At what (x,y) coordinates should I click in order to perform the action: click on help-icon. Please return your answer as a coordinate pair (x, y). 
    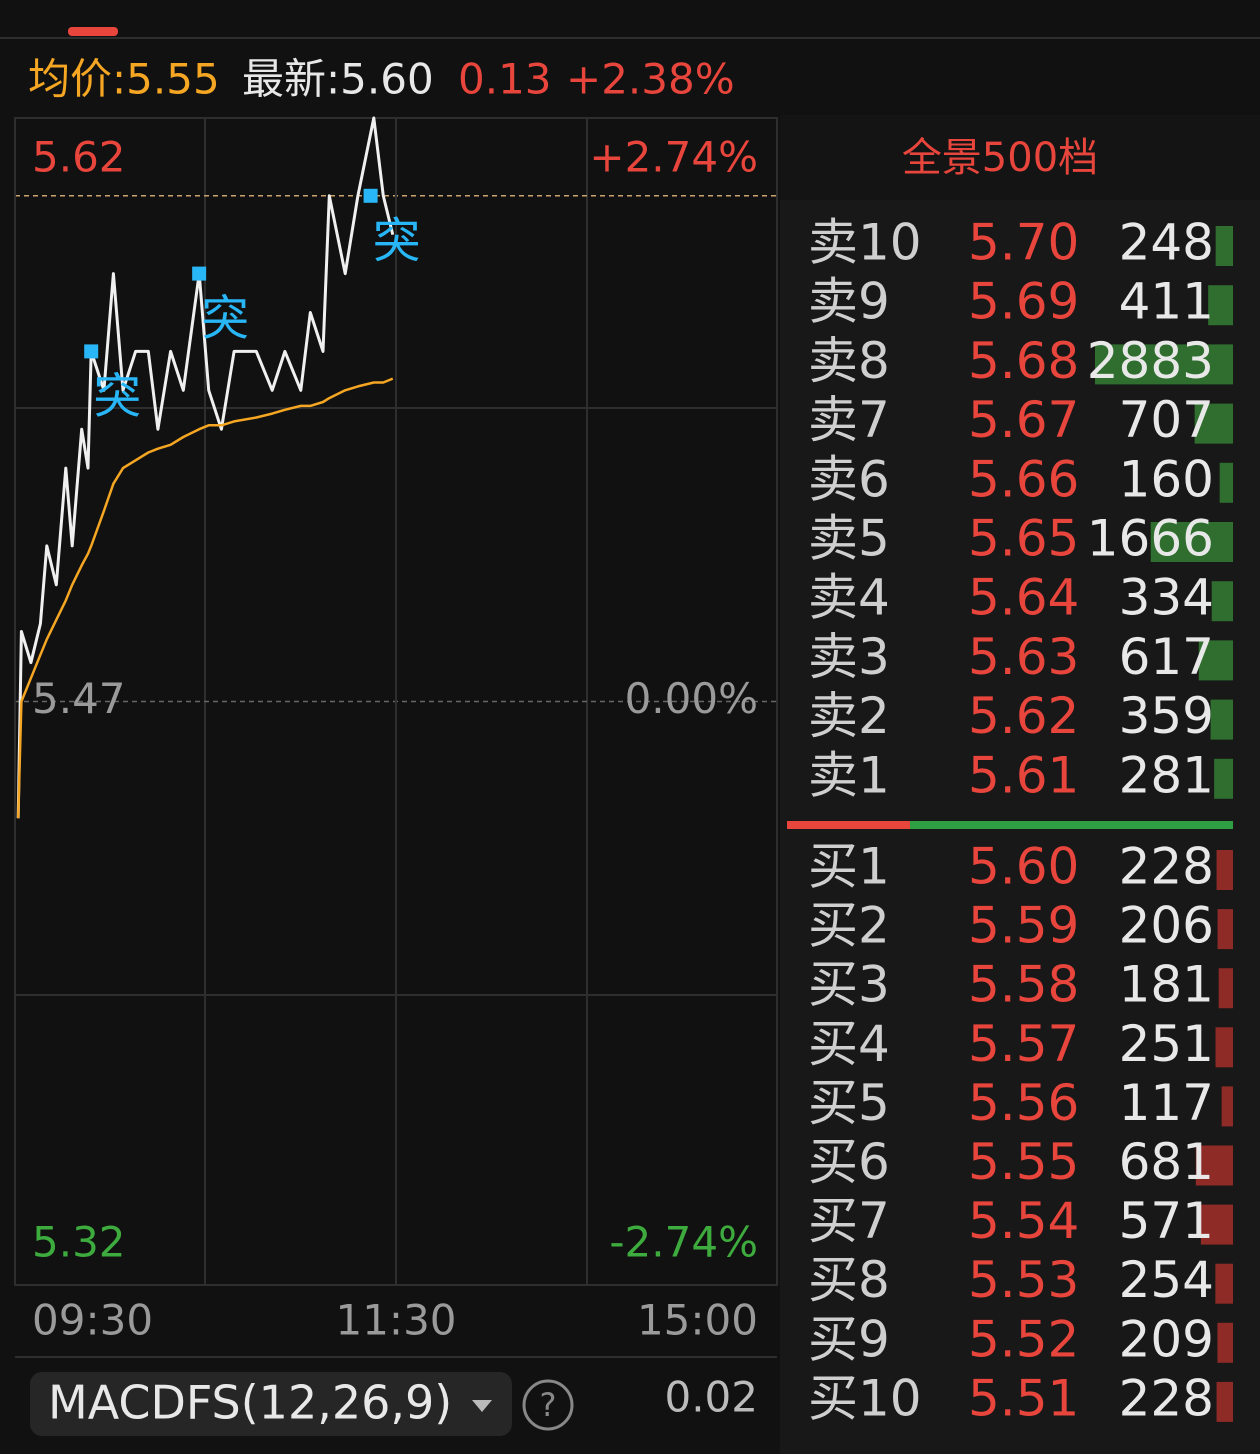
    Looking at the image, I should click on (548, 1405).